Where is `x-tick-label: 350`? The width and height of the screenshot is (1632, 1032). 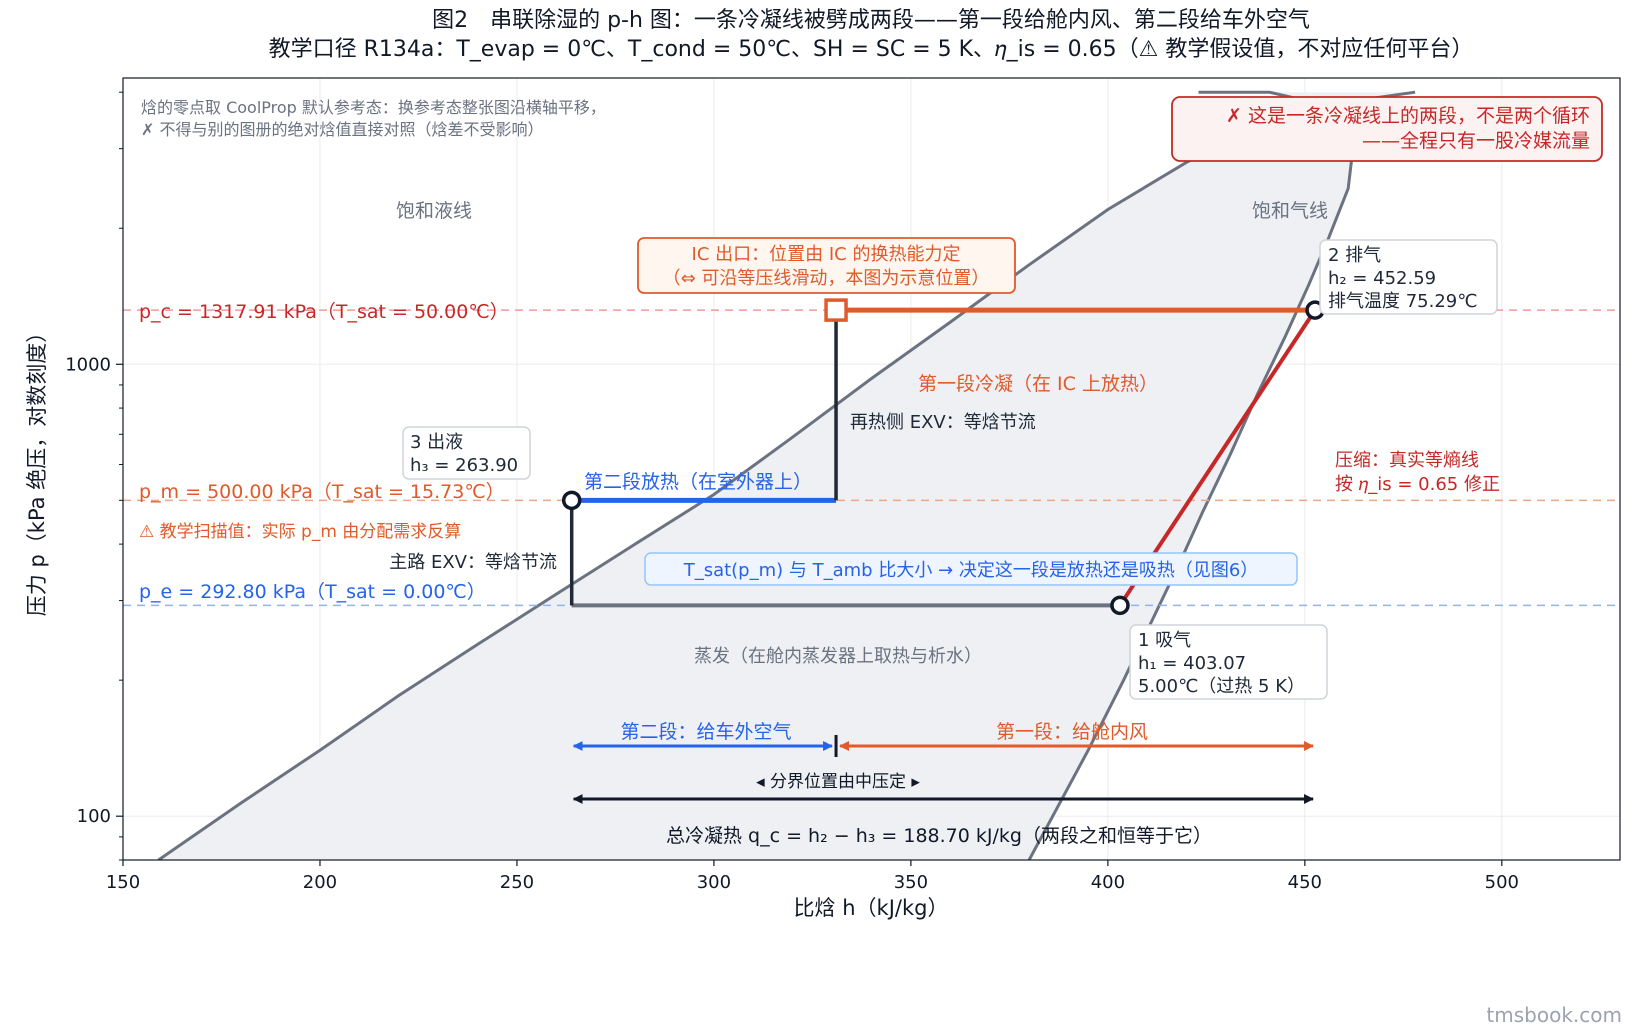 x-tick-label: 350 is located at coordinates (911, 882).